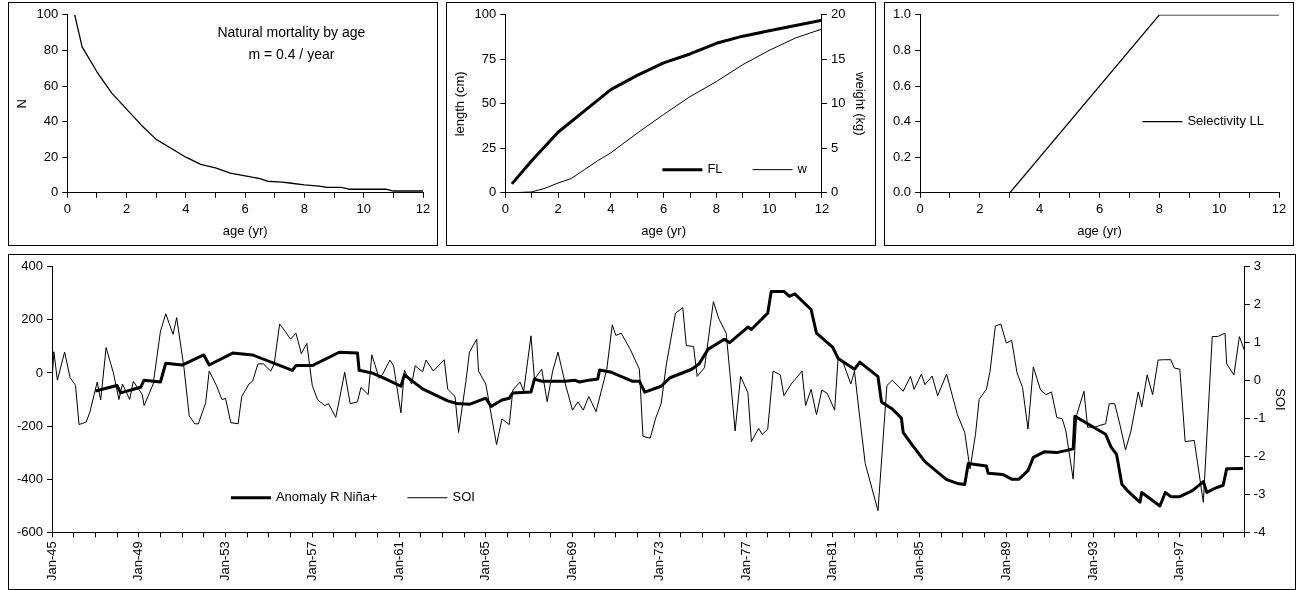  Describe the element at coordinates (902, 14) in the screenshot. I see `y-tick-label: 1.0` at that location.